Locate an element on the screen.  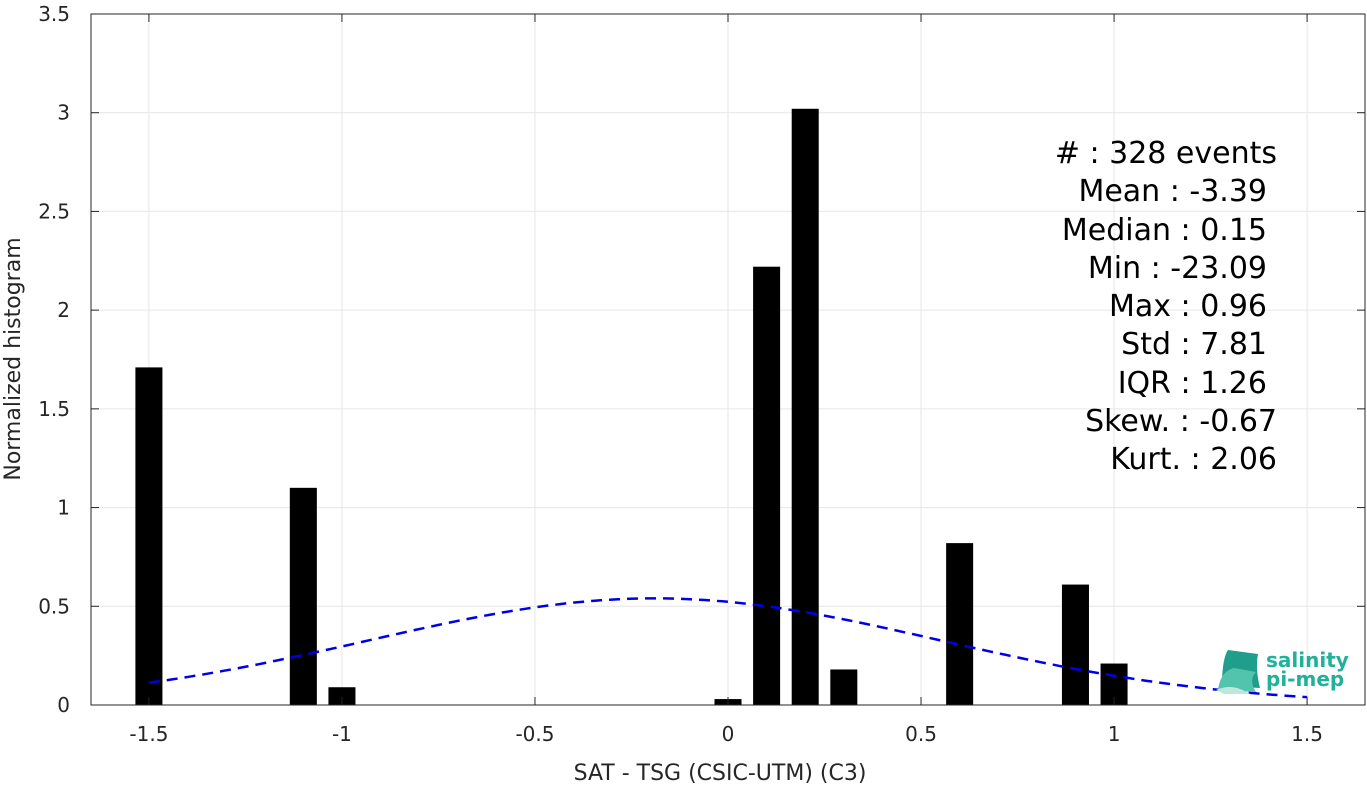
x-tick-label: -0.5 is located at coordinates (534, 734).